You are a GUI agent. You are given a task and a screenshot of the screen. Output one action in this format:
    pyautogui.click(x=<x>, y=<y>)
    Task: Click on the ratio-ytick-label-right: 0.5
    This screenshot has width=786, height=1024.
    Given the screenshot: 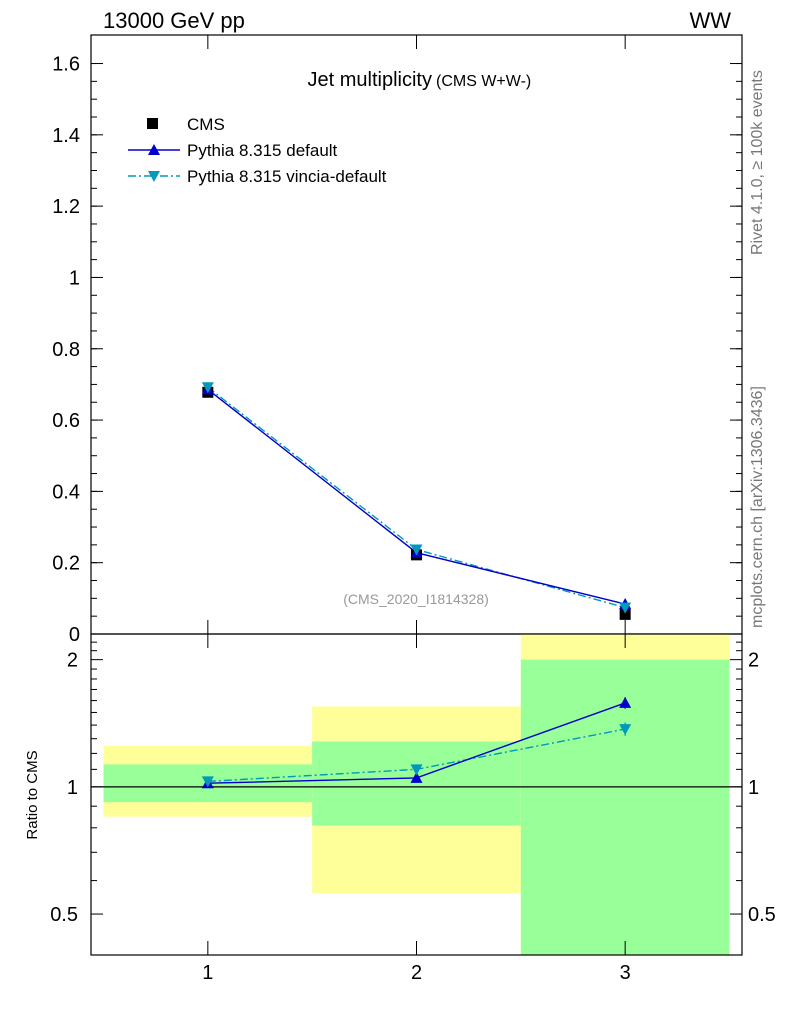 What is the action you would take?
    pyautogui.click(x=762, y=915)
    